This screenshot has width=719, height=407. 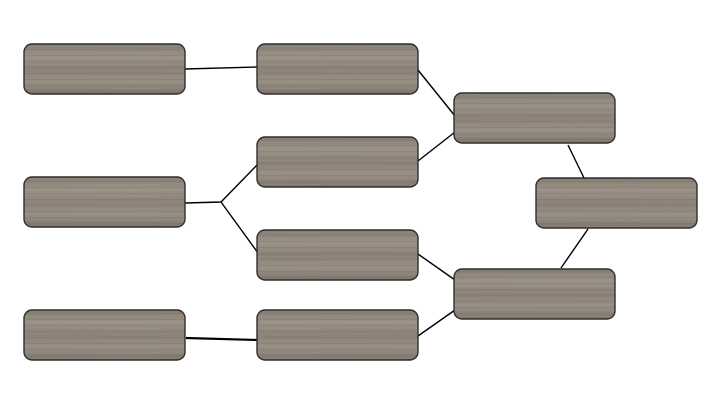 I want to click on edge-n2-n6, so click(x=239, y=227).